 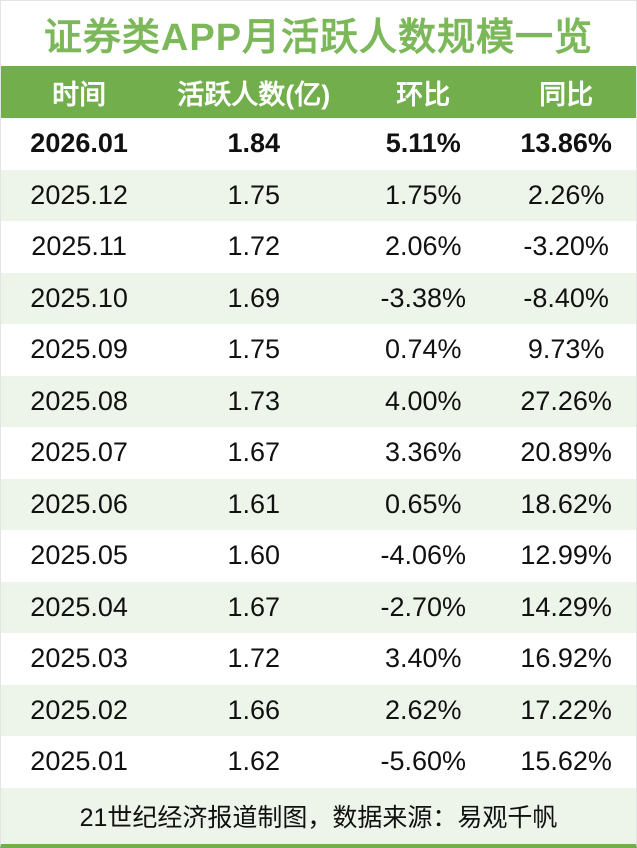 What do you see at coordinates (566, 246) in the screenshot?
I see `cell-yoy: -3.20%` at bounding box center [566, 246].